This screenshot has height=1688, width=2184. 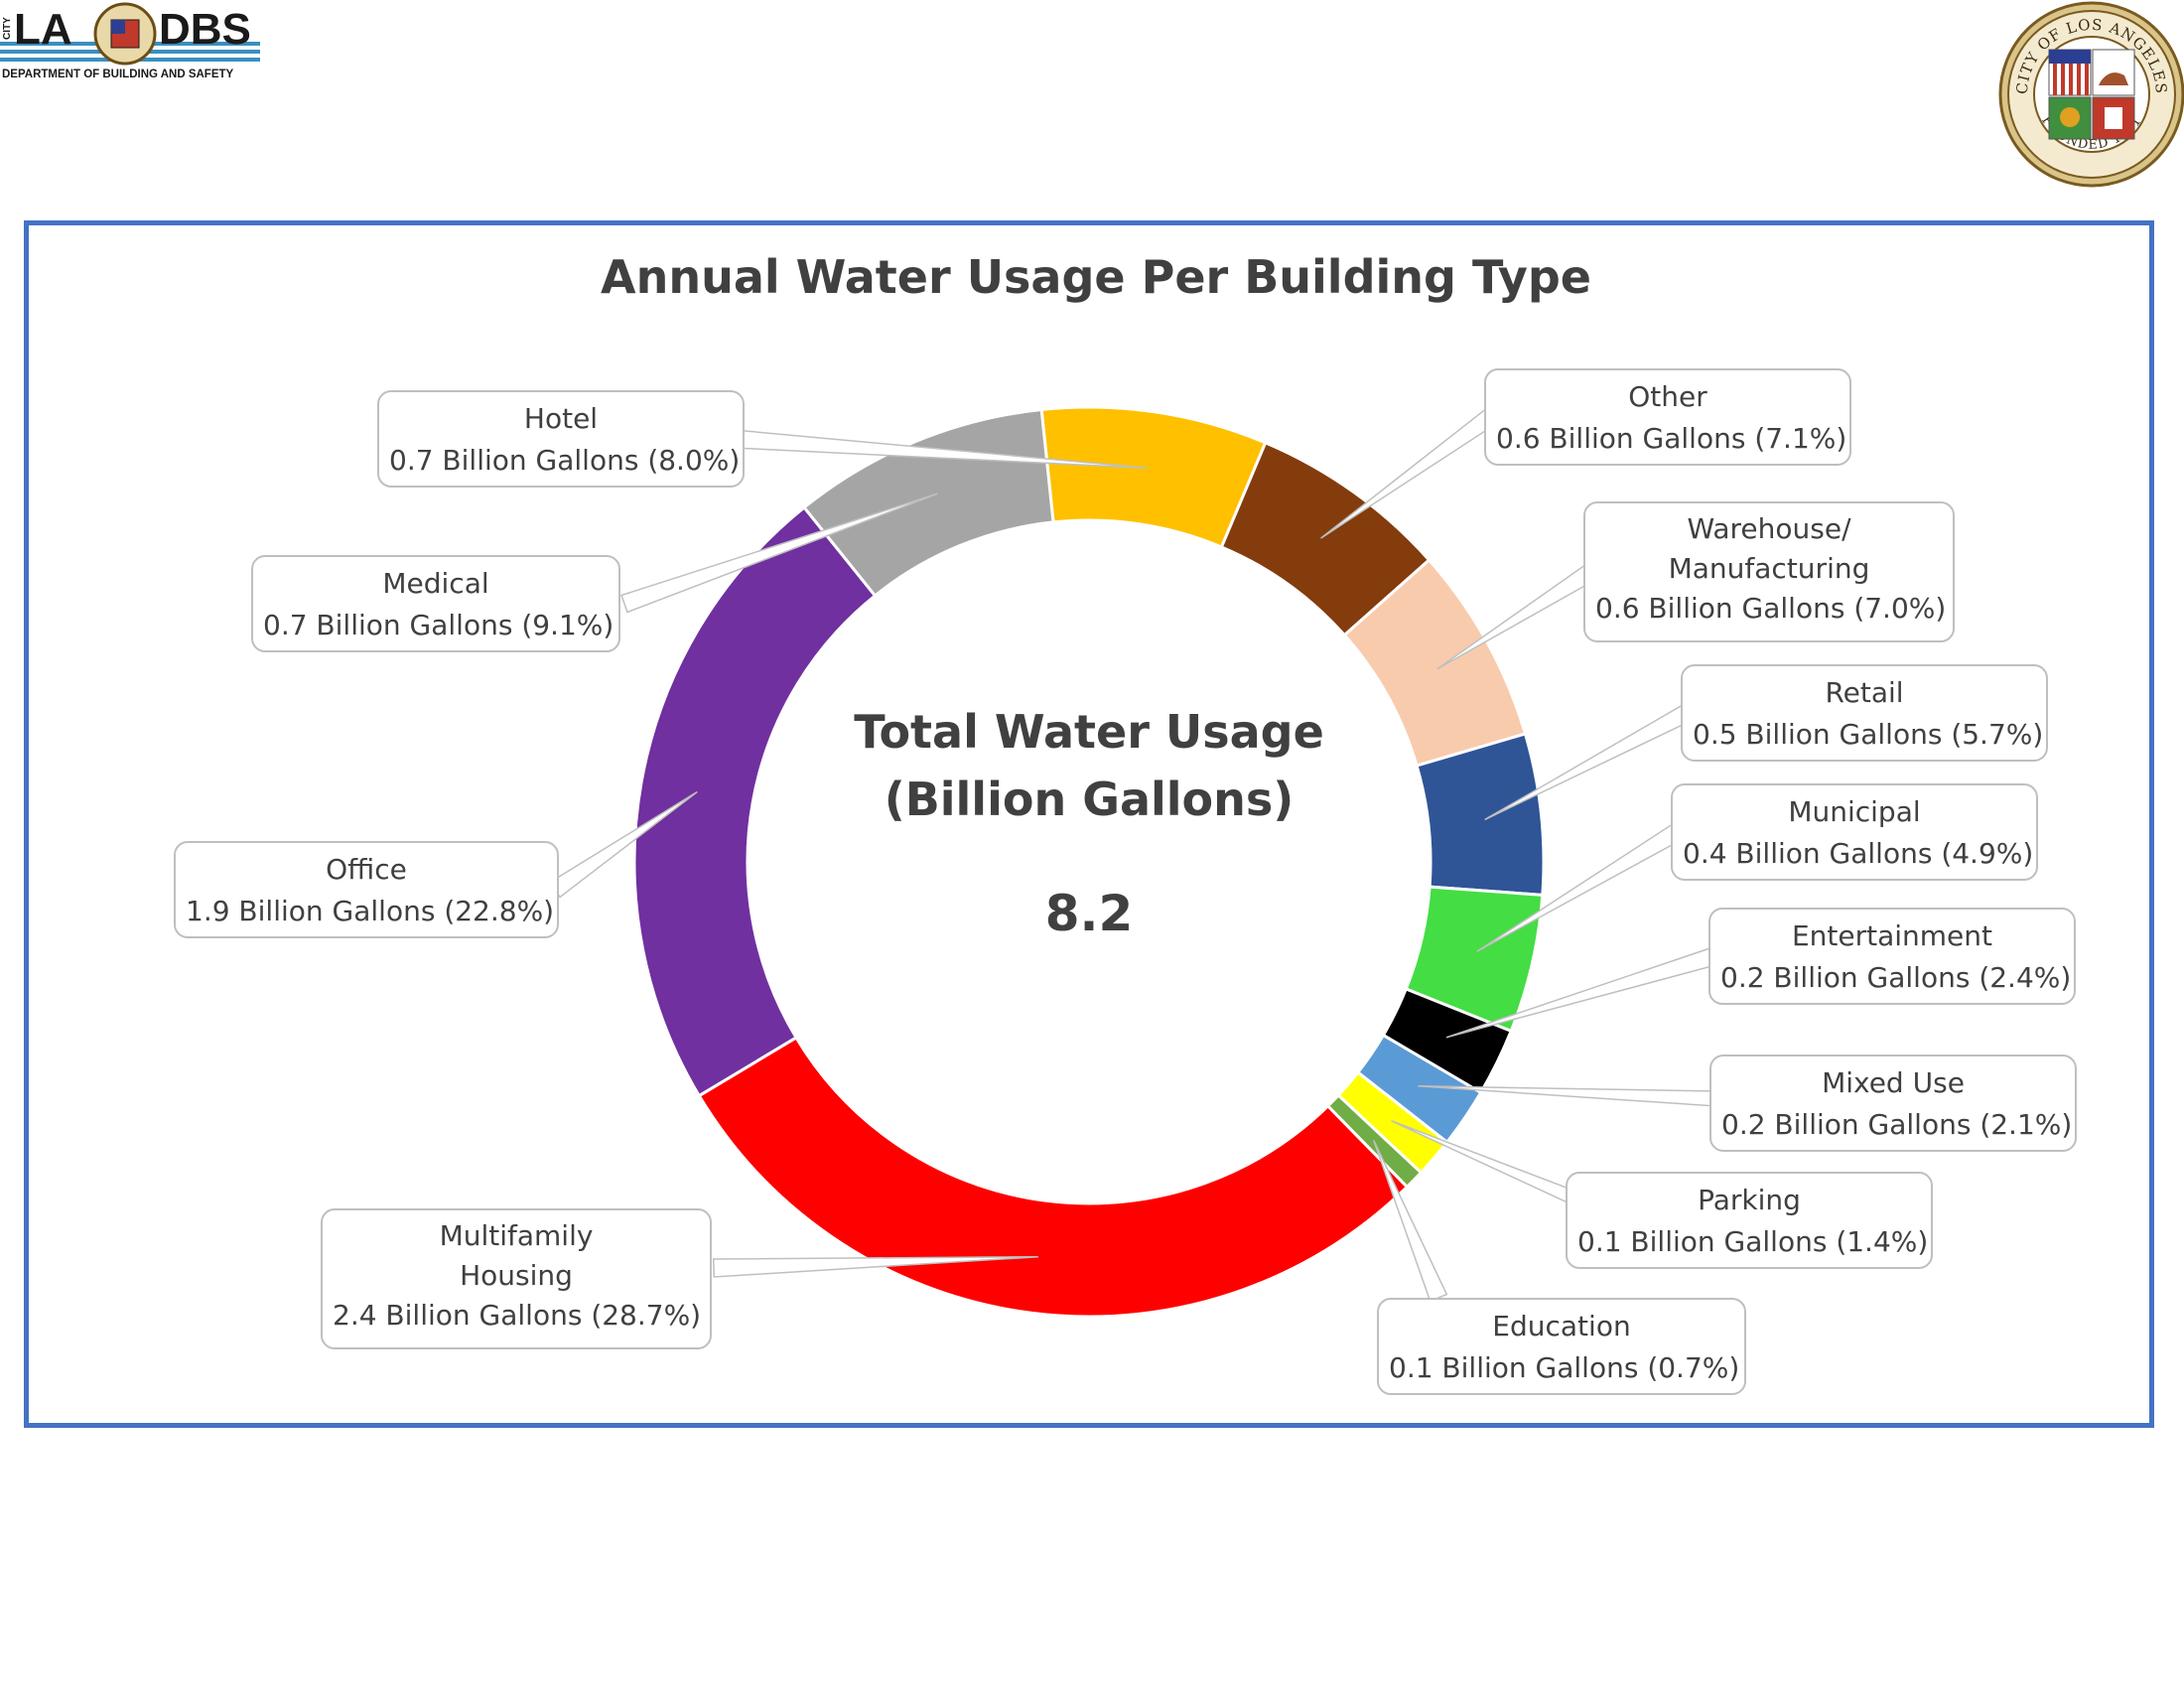 I want to click on callout-name: Municipal, so click(x=1854, y=811).